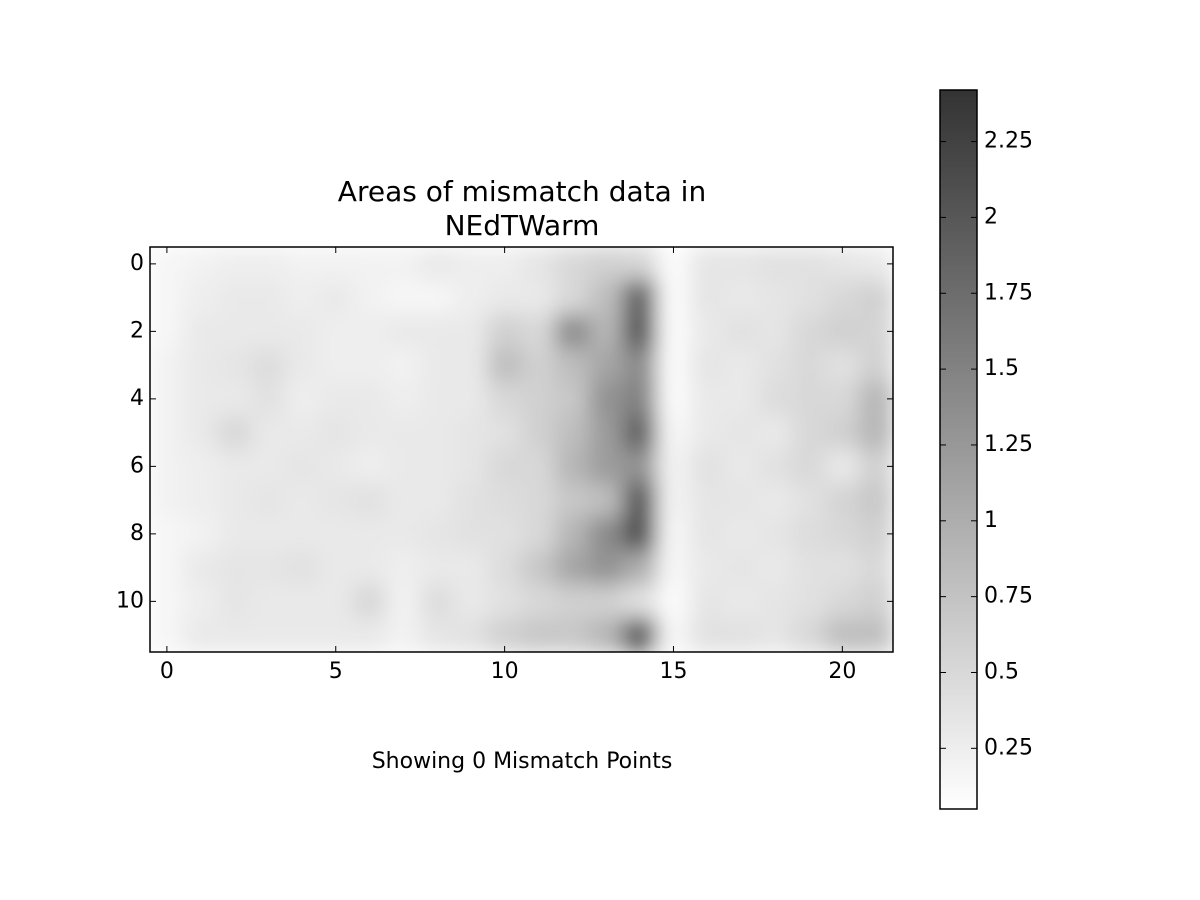 The height and width of the screenshot is (900, 1200). Describe the element at coordinates (336, 671) in the screenshot. I see `x-tick-label: 5` at that location.